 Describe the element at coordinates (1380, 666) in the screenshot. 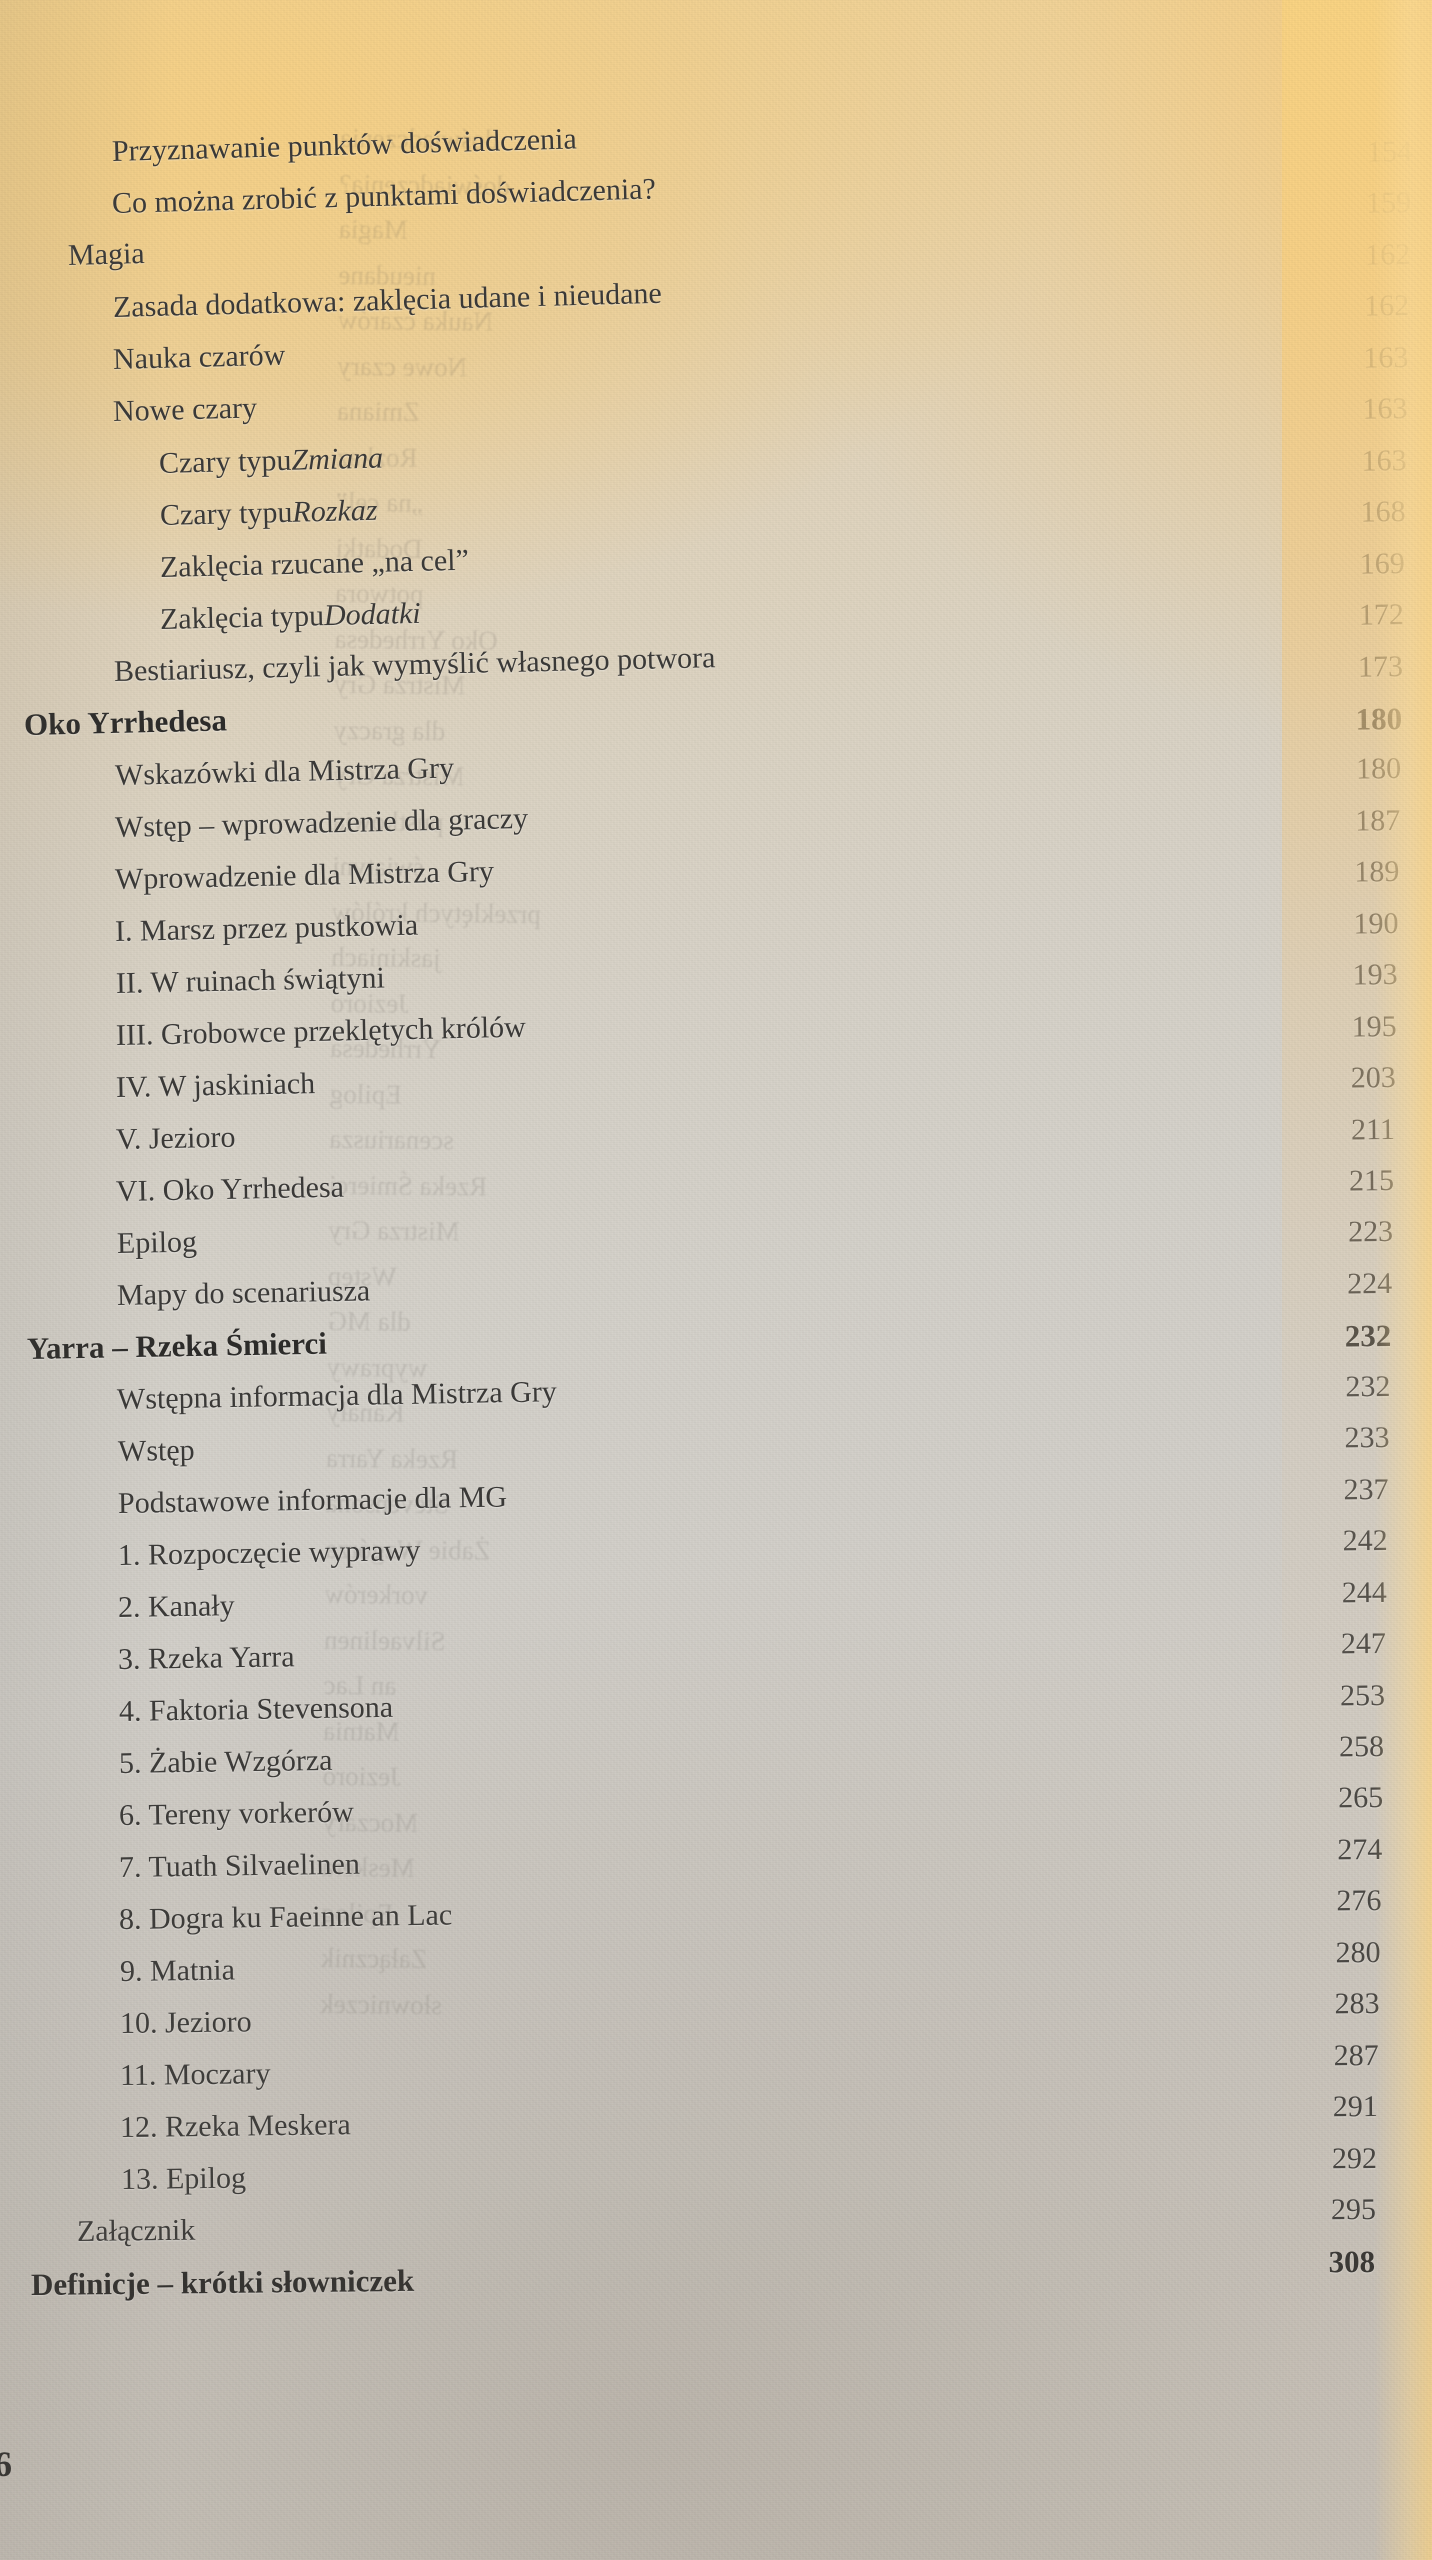

I see `page-number-value: 173` at that location.